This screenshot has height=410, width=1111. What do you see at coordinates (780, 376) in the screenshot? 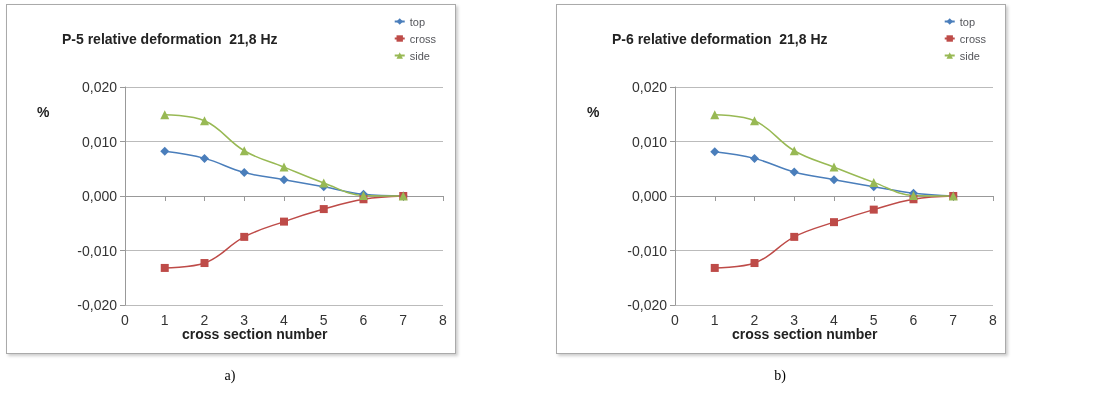
I see `text: b)` at bounding box center [780, 376].